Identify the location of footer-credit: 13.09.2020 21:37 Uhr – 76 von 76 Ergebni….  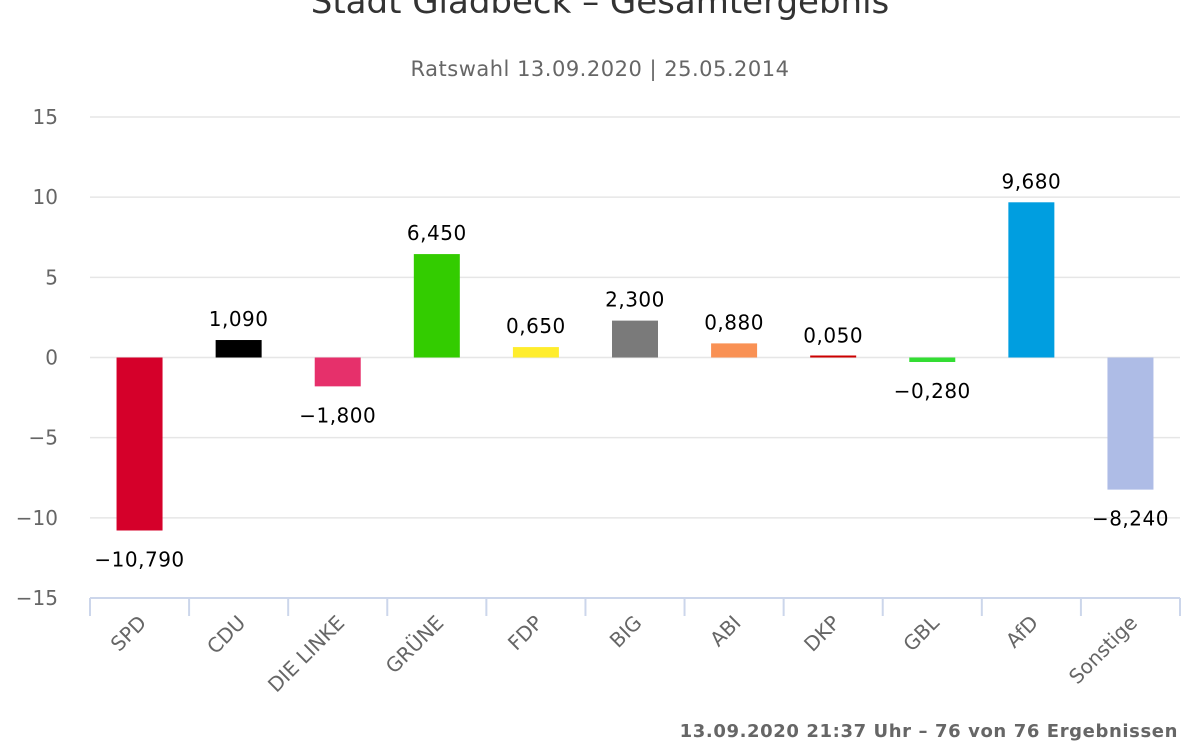
(928, 731).